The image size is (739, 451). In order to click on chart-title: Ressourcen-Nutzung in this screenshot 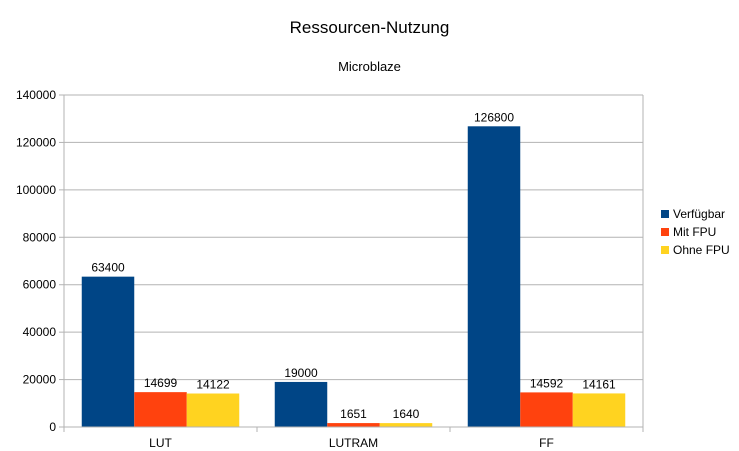, I will do `click(369, 27)`.